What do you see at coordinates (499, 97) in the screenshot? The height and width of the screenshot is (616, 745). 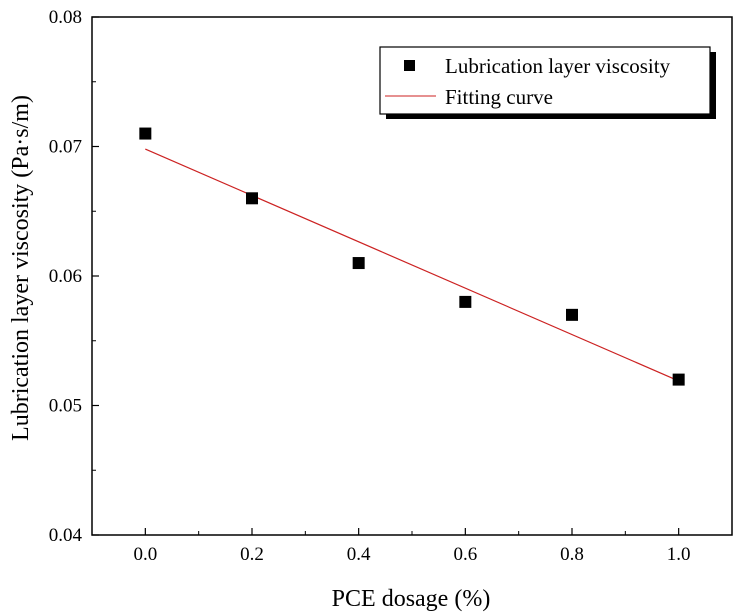 I see `legend-label-fitting: Fitting curve` at bounding box center [499, 97].